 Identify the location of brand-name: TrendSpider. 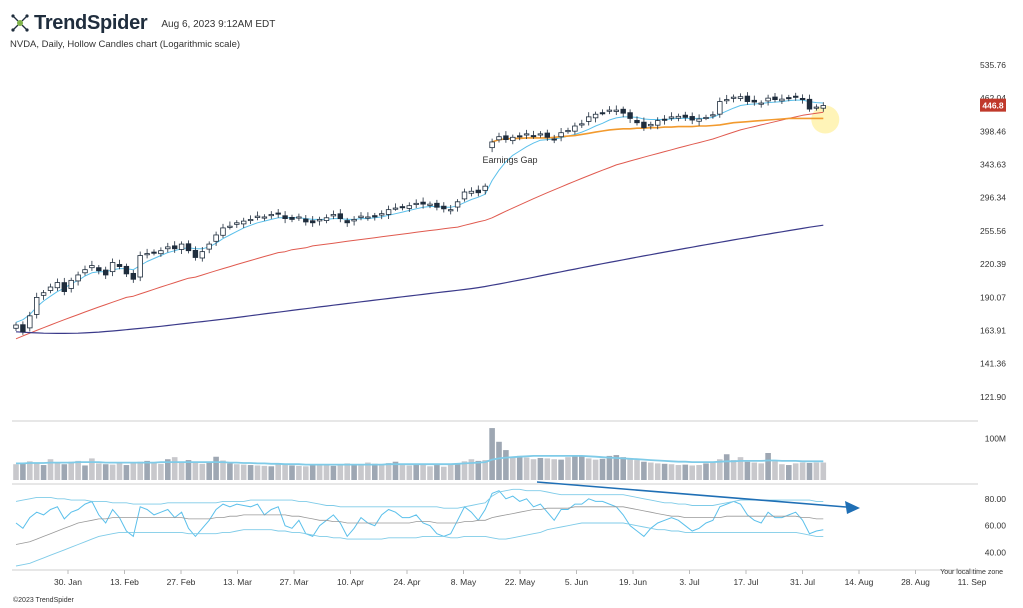
(91, 22).